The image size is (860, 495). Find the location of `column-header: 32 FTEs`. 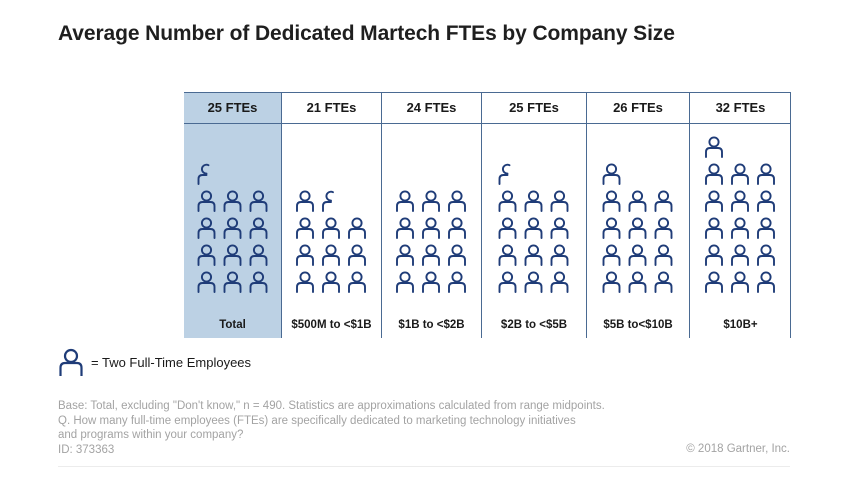

column-header: 32 FTEs is located at coordinates (740, 107).